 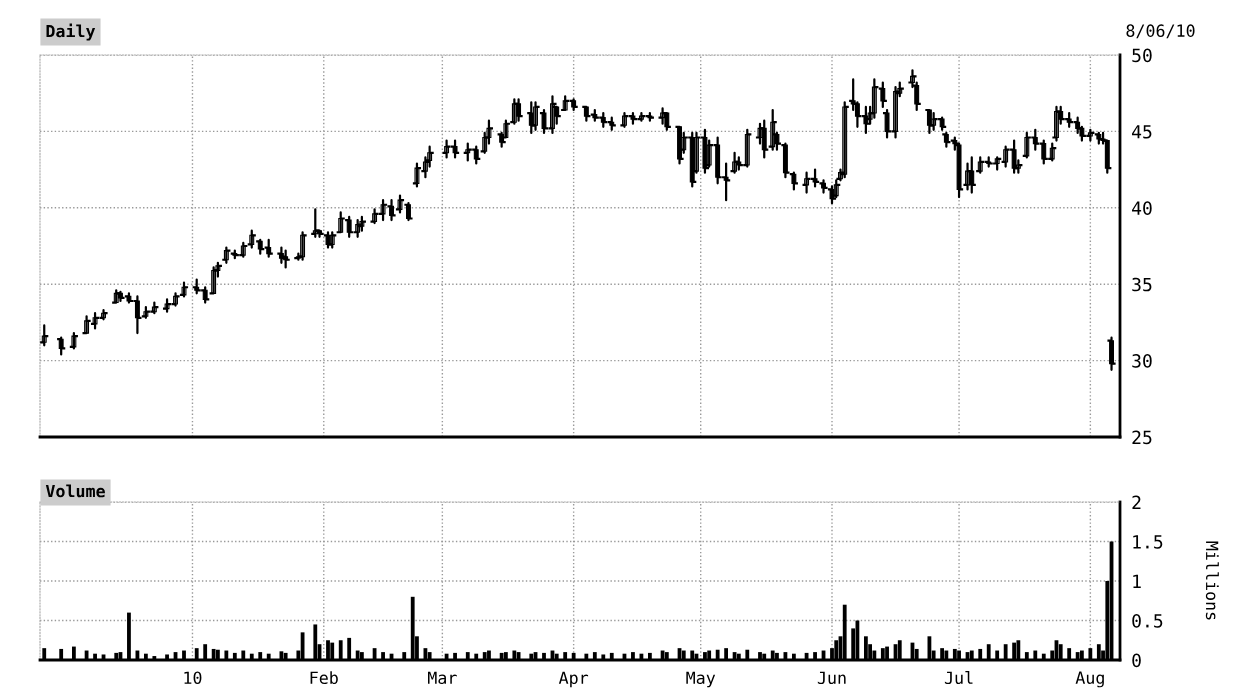 What do you see at coordinates (193, 678) in the screenshot?
I see `x-tick-label: 10` at bounding box center [193, 678].